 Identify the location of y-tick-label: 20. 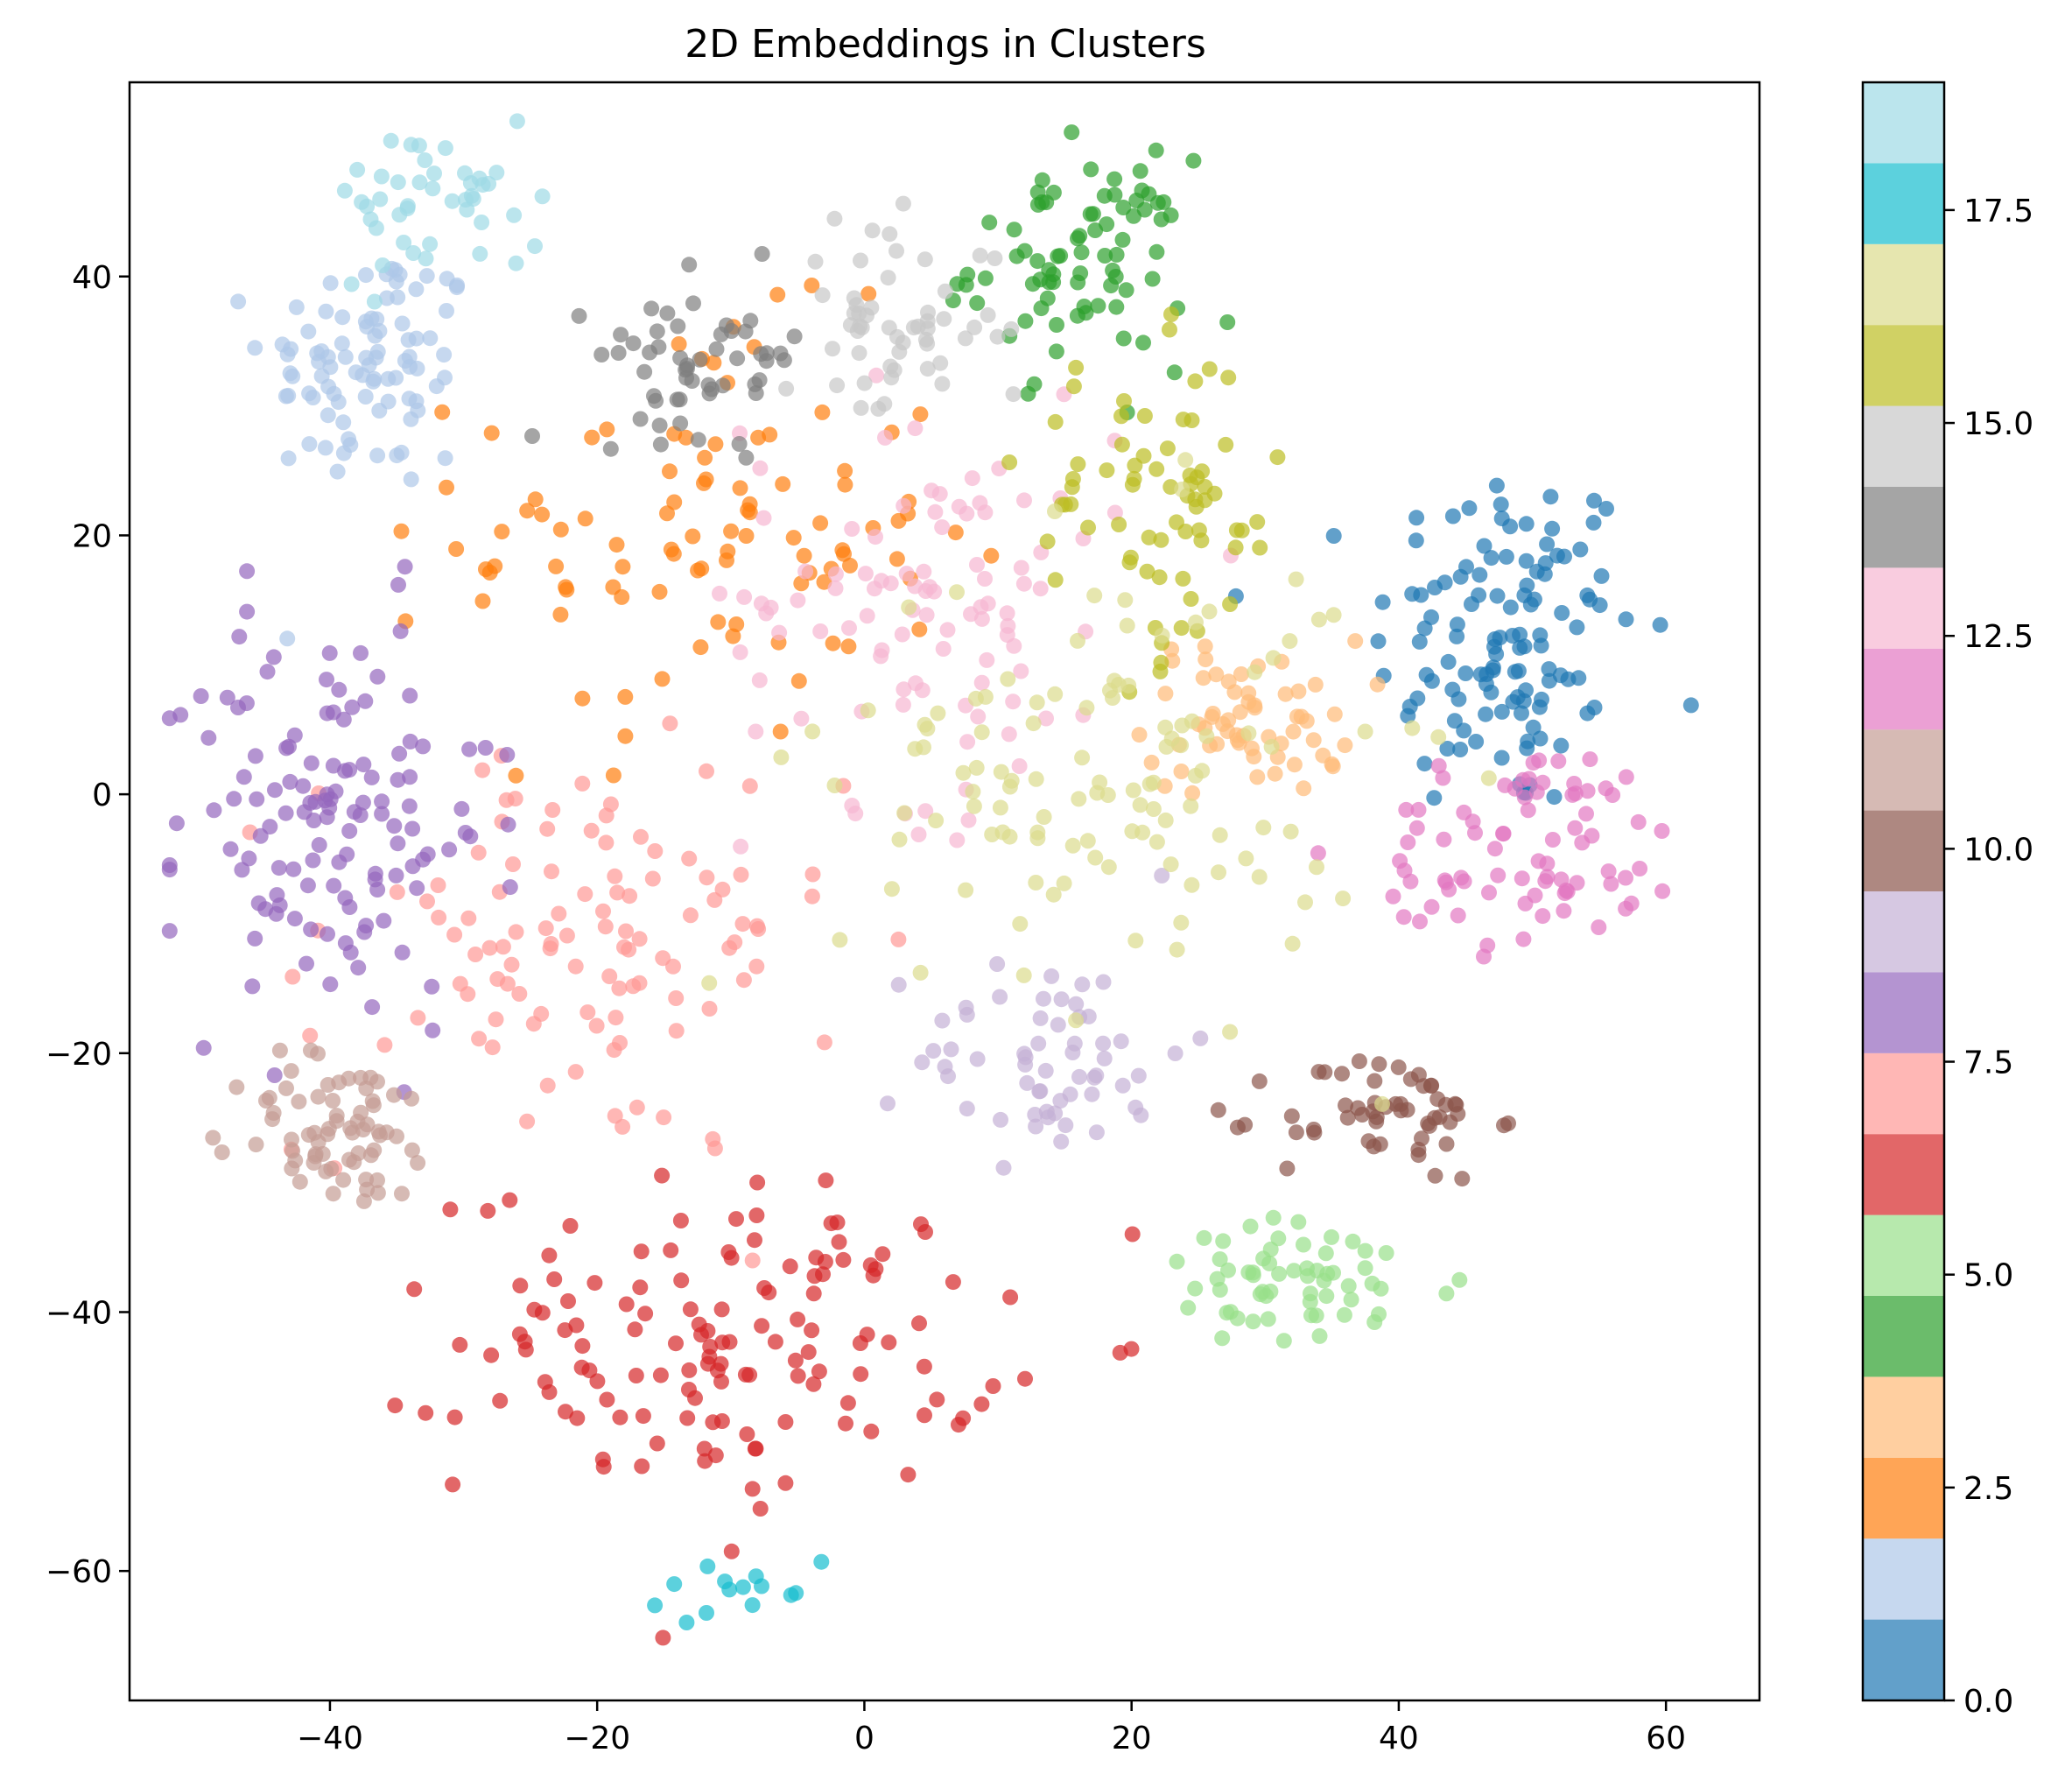
(92, 536).